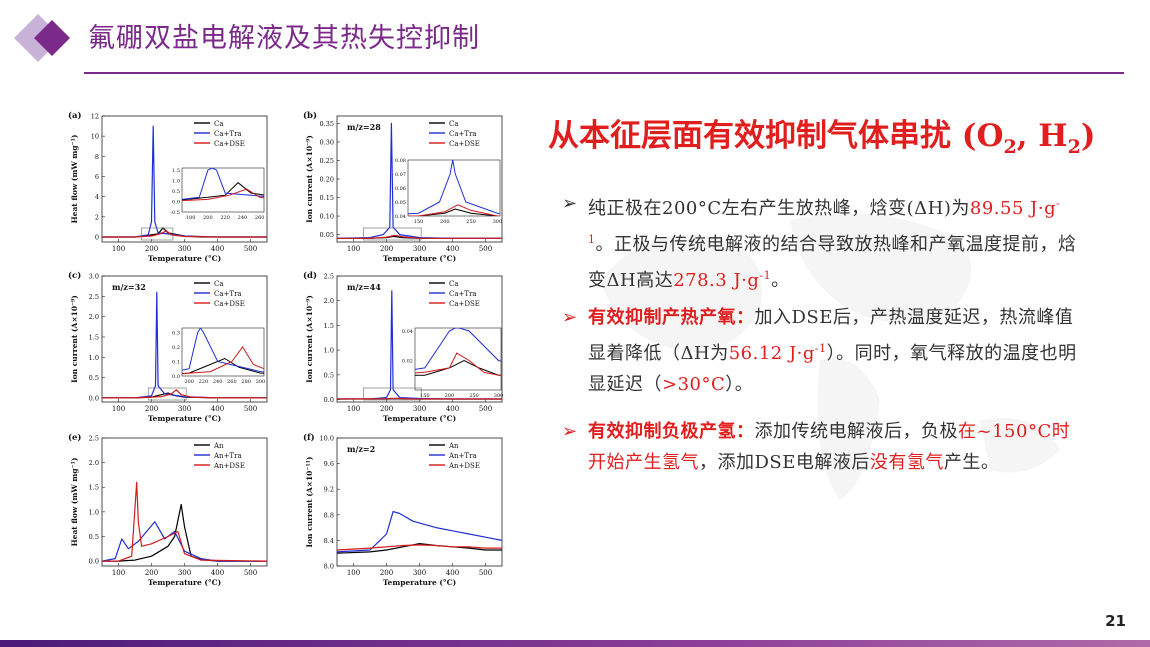 Image resolution: width=1150 pixels, height=647 pixels. I want to click on y-tick-label: 0.10, so click(327, 217).